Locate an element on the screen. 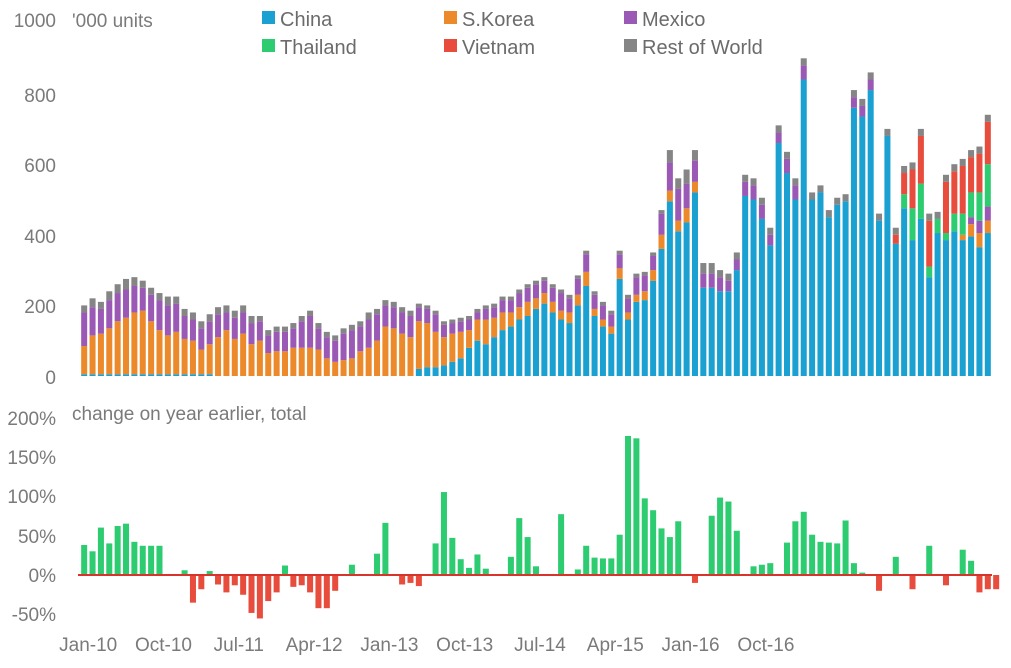 The image size is (1011, 668). legend-swatch-mexico is located at coordinates (630, 17).